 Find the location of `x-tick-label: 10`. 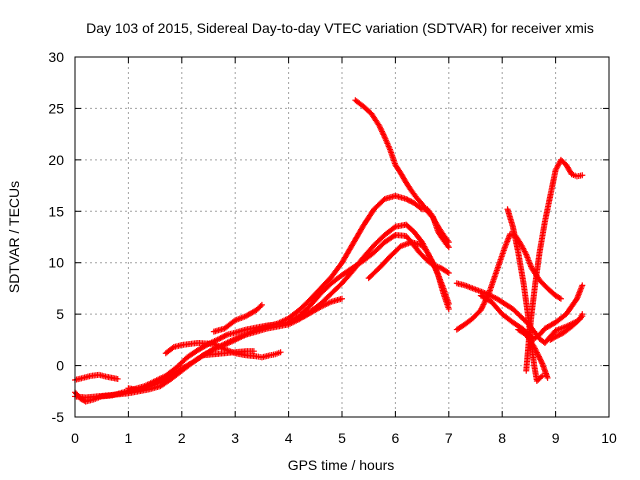

x-tick-label: 10 is located at coordinates (609, 438).